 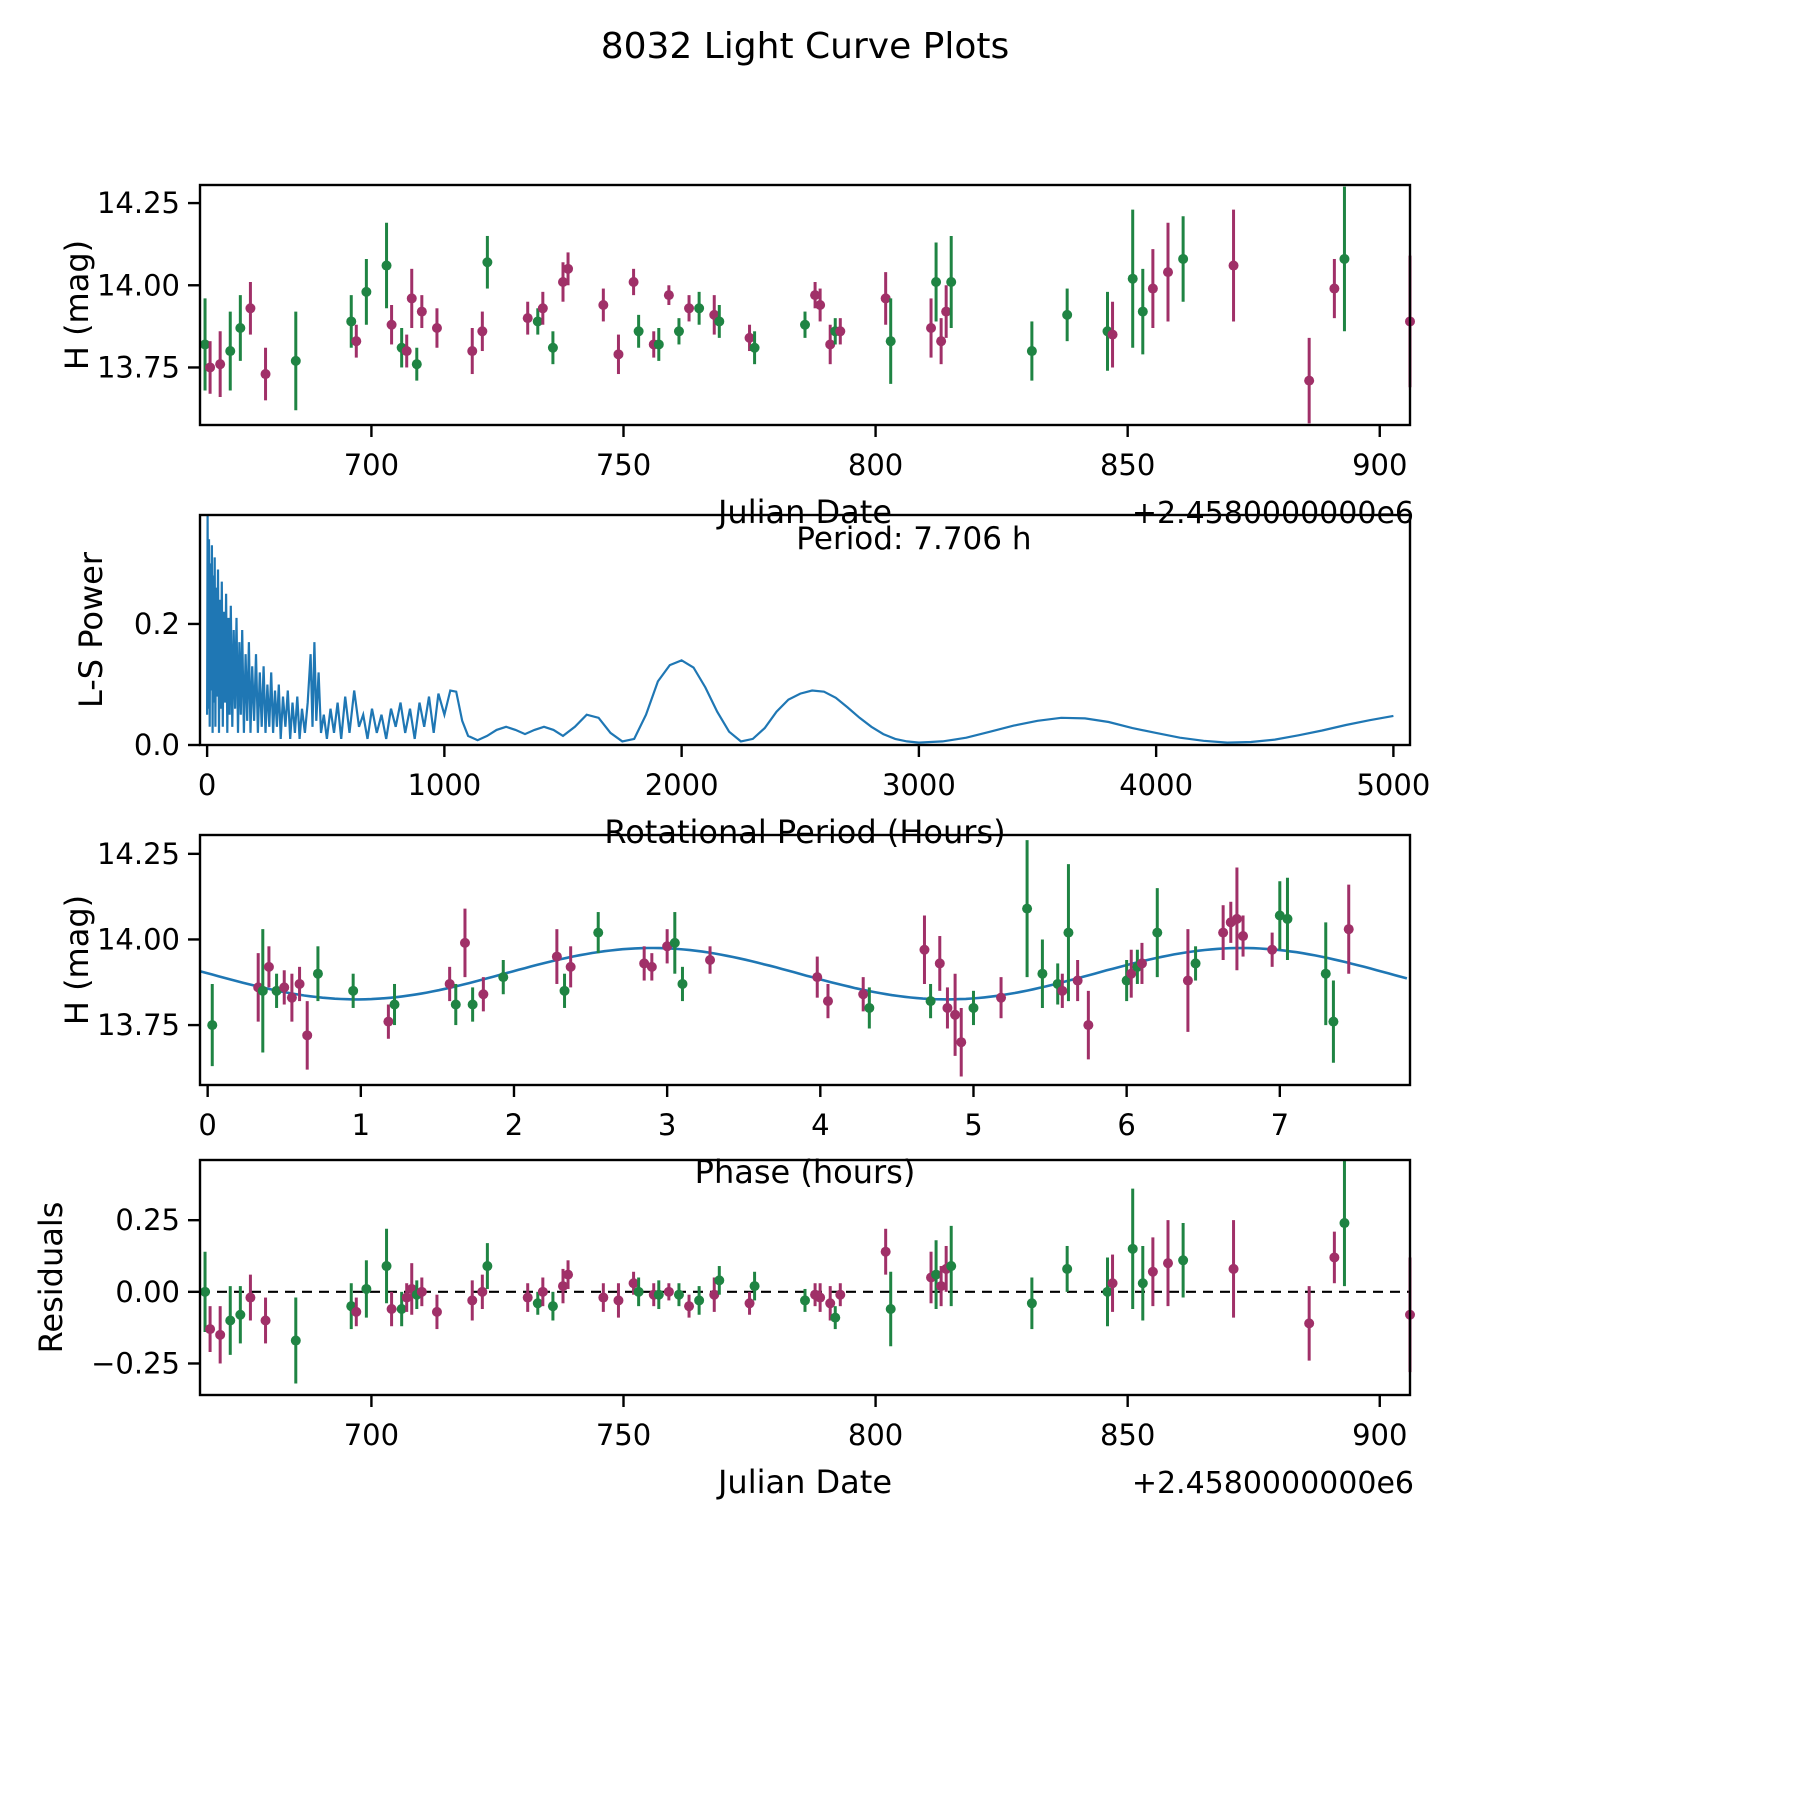 I want to click on x-tick-label: 1000, so click(x=444, y=785).